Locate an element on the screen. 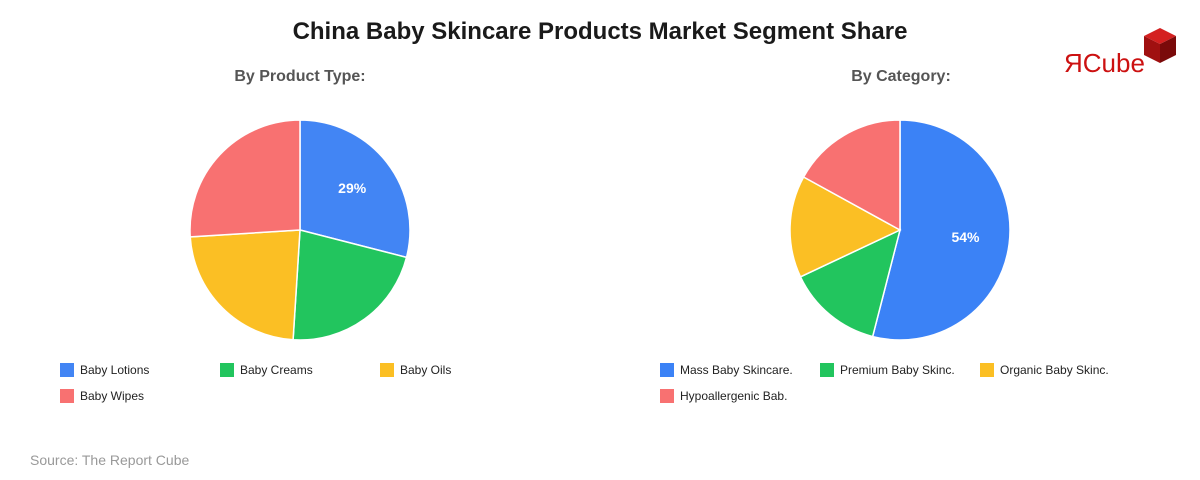  legend-label: Baby Wipes is located at coordinates (112, 396).